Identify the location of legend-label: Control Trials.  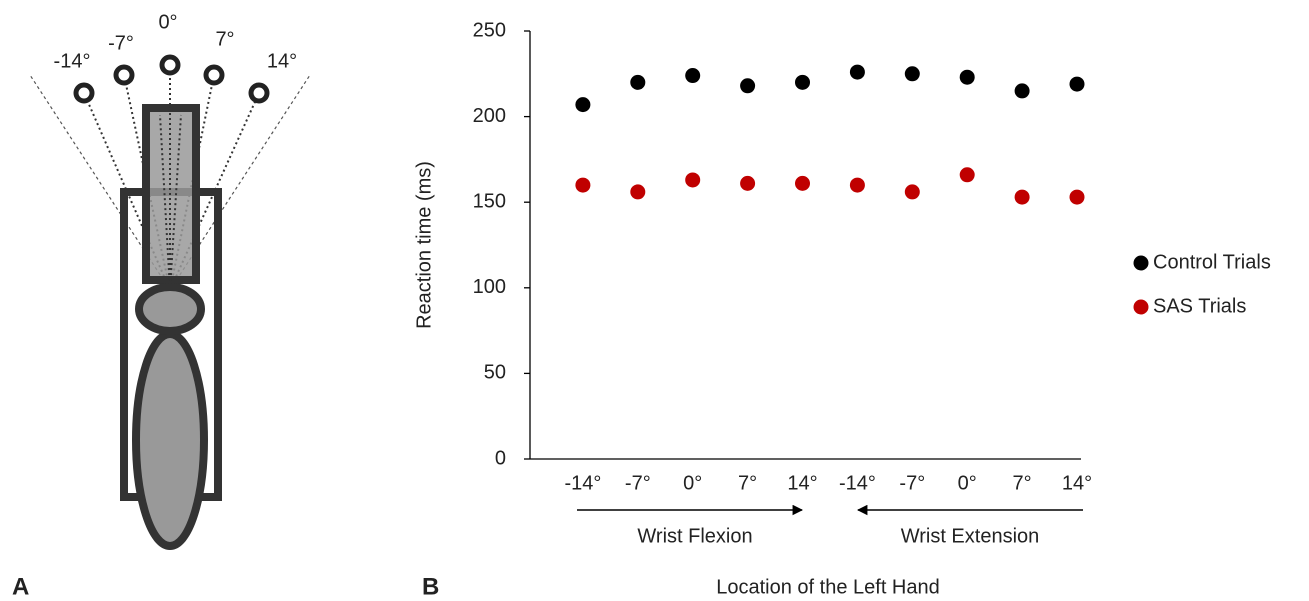
(1212, 262).